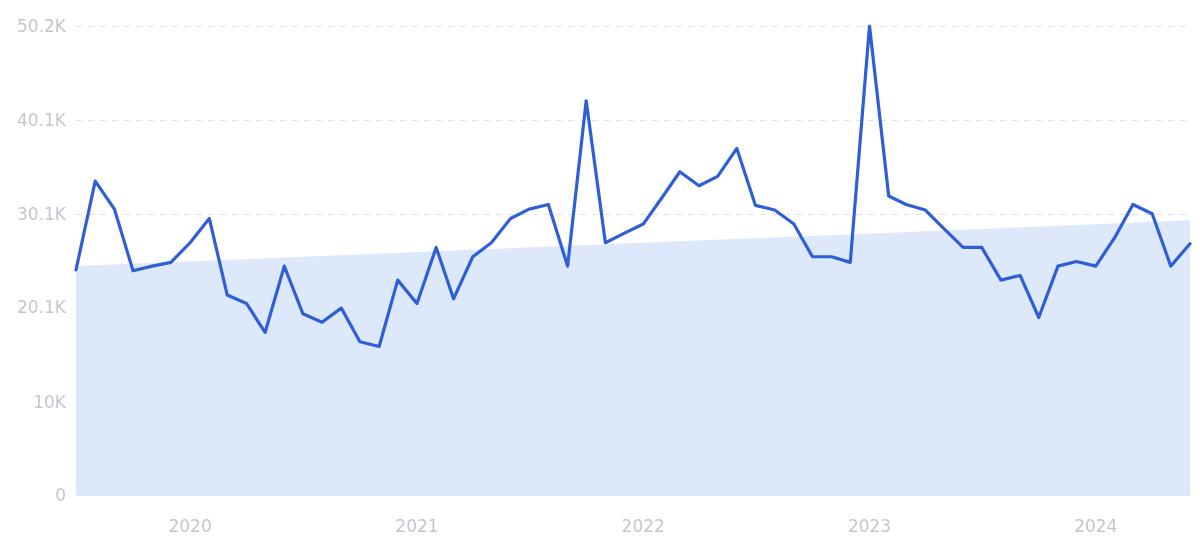  I want to click on y-tick-label: 40.1K, so click(42, 120).